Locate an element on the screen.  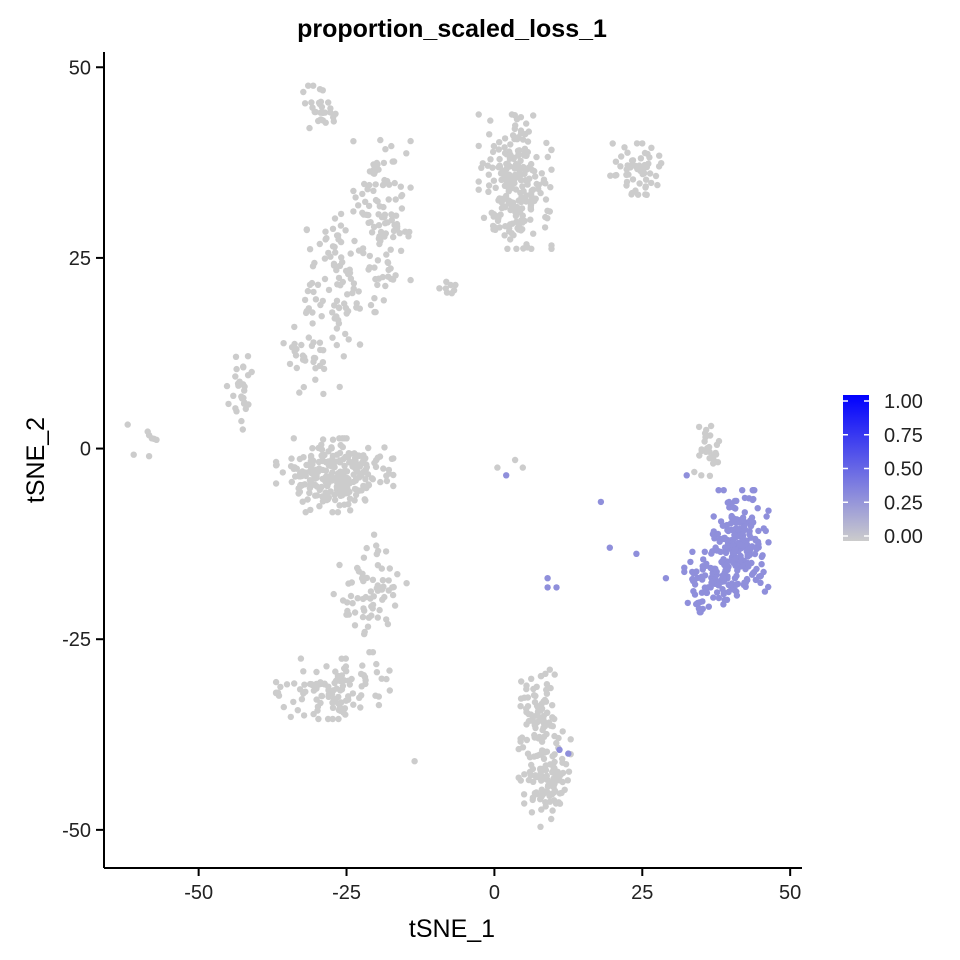
y-tick-label: -25 is located at coordinates (76, 640).